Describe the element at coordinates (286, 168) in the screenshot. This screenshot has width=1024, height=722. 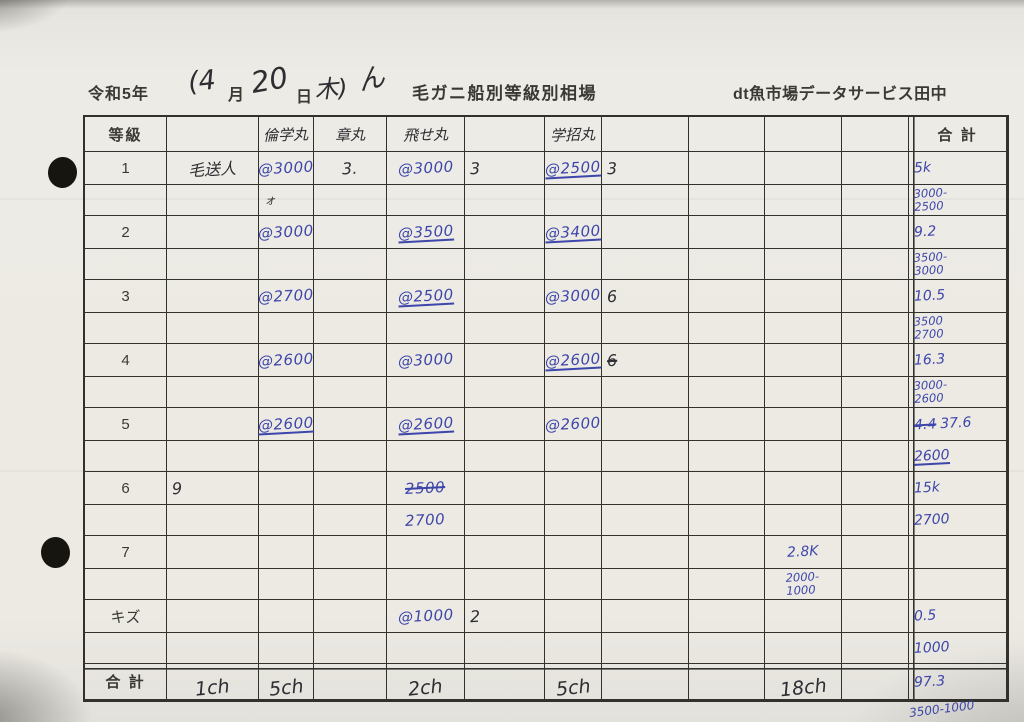
I see `cell-r1c2: @3000` at that location.